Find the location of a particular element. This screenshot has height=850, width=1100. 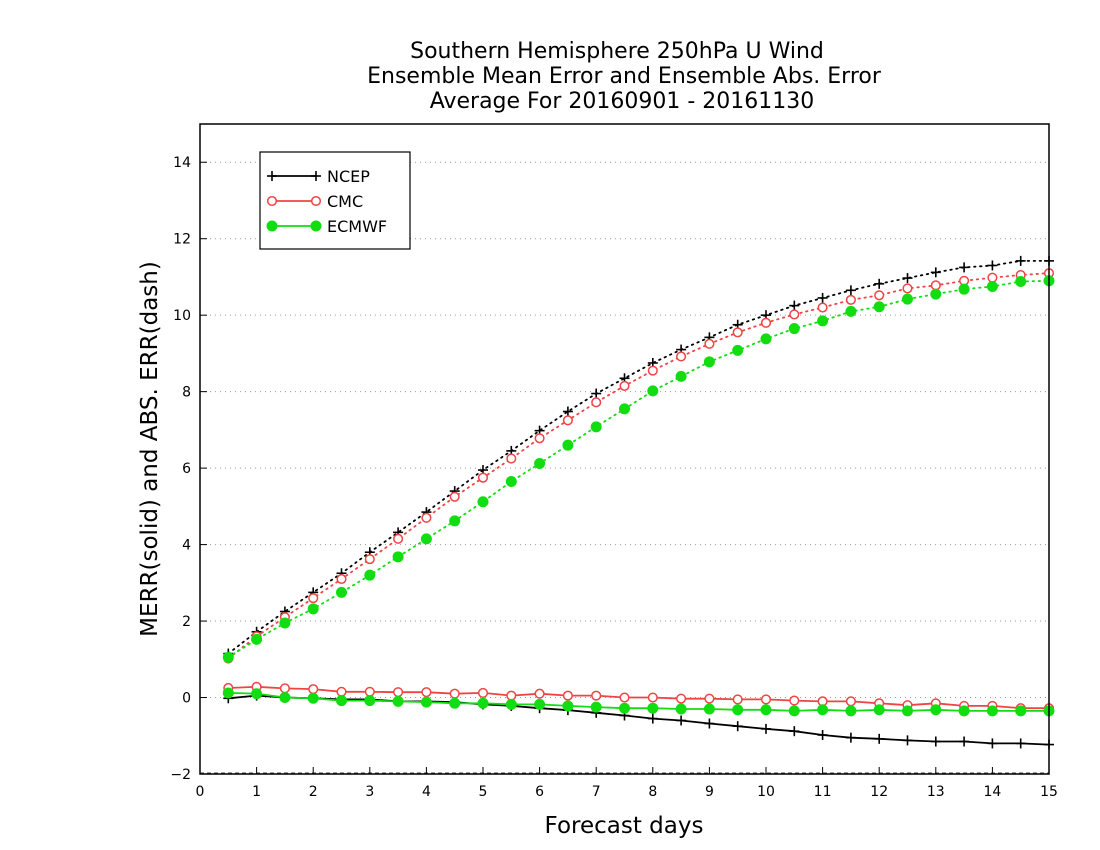

legend-entry-ecmwf: ECMWF is located at coordinates (326, 226).